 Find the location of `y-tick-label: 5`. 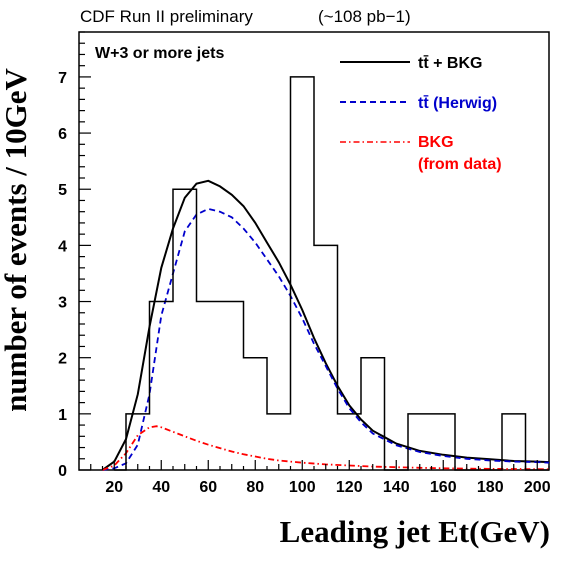

y-tick-label: 5 is located at coordinates (62, 190).